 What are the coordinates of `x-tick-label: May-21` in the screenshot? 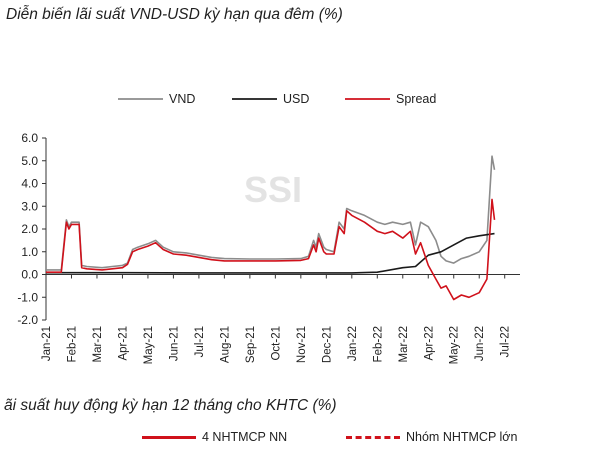 It's located at (149, 345).